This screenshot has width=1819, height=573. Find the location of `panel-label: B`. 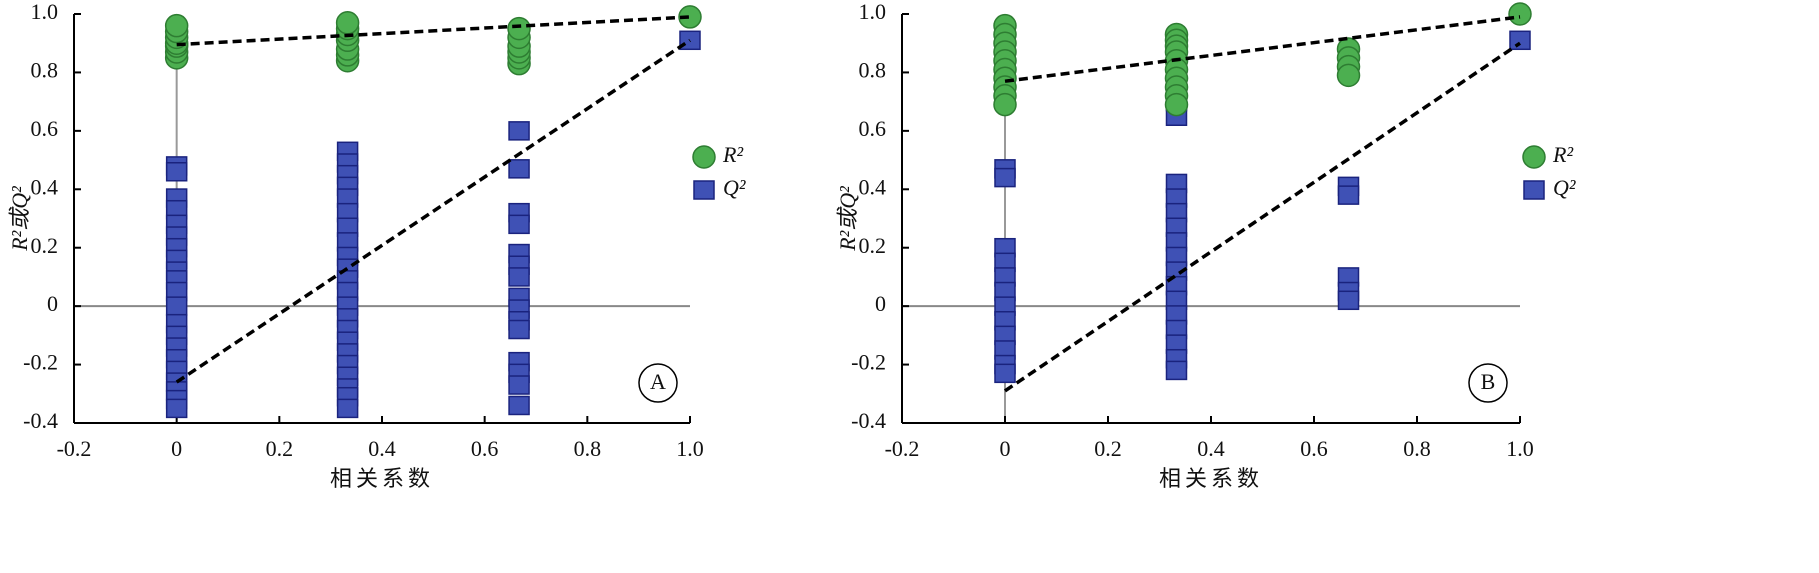

panel-label: B is located at coordinates (1488, 381).